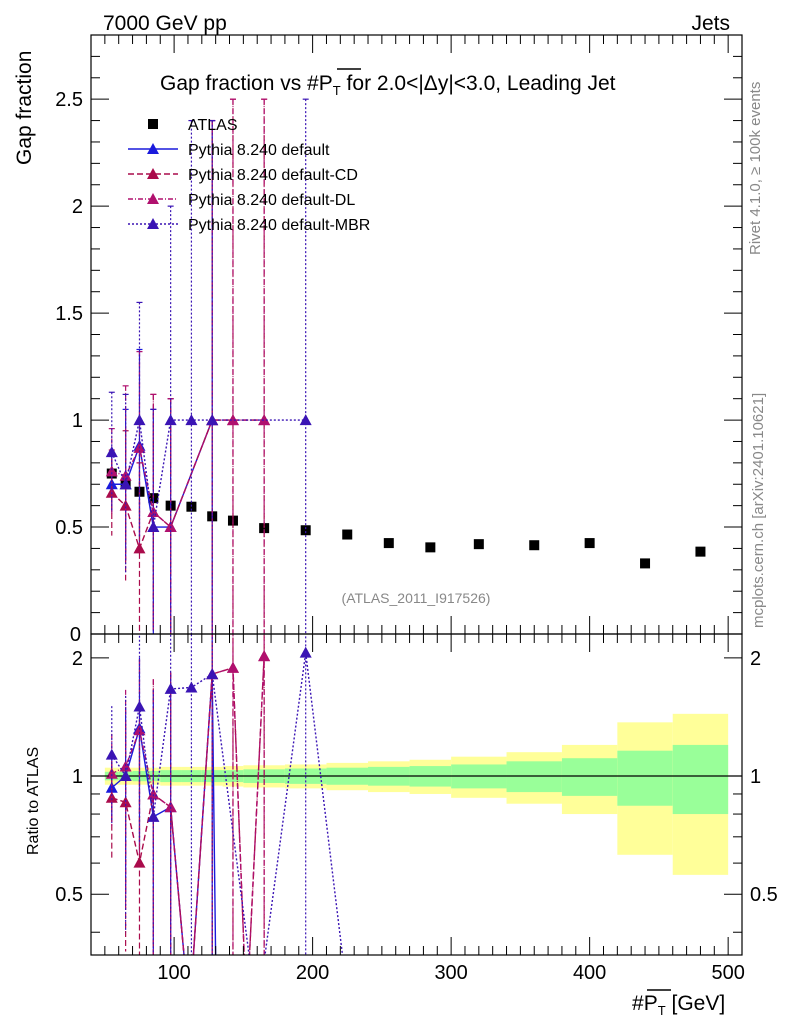 This screenshot has height=1024, width=786. What do you see at coordinates (139, 862) in the screenshot?
I see `series-2-ratio-point` at bounding box center [139, 862].